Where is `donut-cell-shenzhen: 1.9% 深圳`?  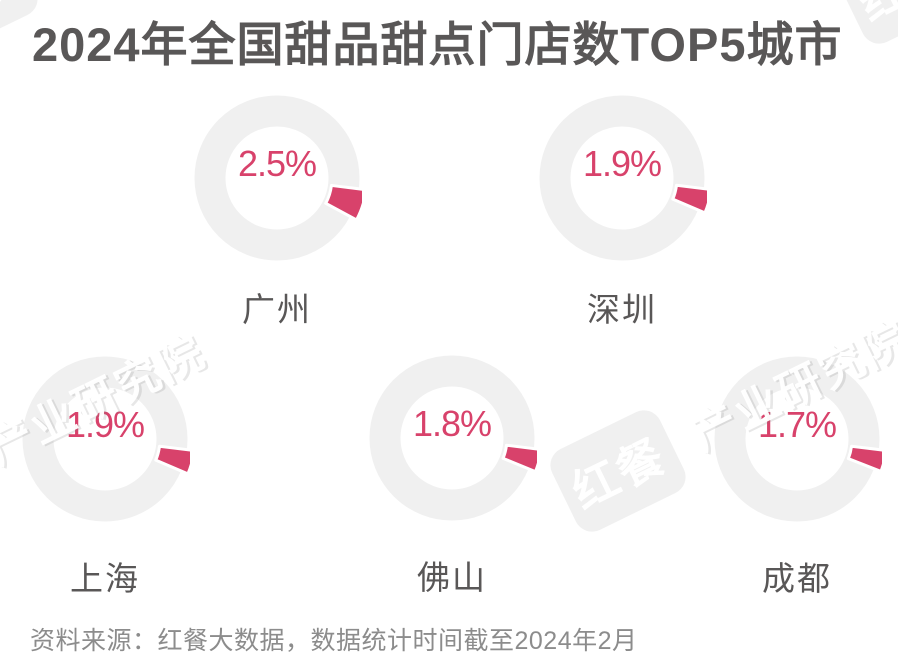
donut-cell-shenzhen: 1.9% 深圳 is located at coordinates (622, 212).